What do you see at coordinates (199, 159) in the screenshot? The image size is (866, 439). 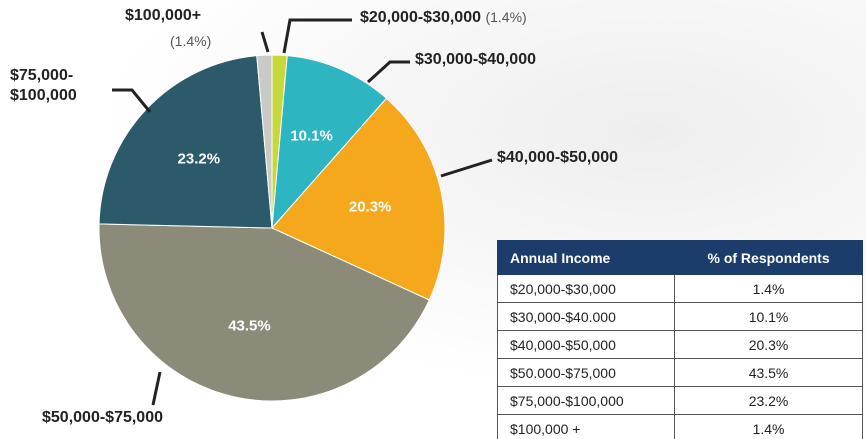 I see `value-label: 23.2%` at bounding box center [199, 159].